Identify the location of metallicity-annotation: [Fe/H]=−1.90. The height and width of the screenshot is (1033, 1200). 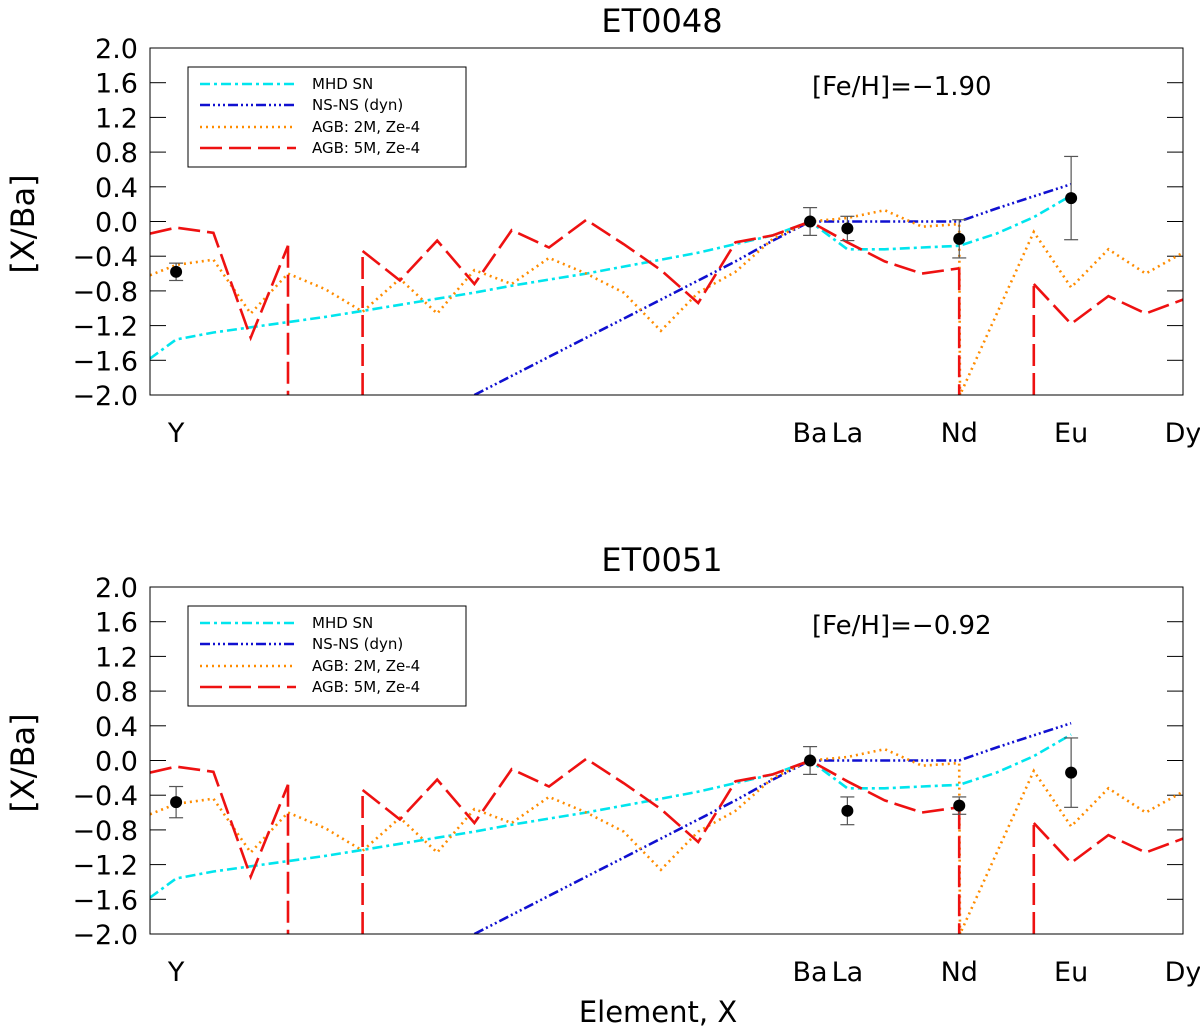
(902, 87).